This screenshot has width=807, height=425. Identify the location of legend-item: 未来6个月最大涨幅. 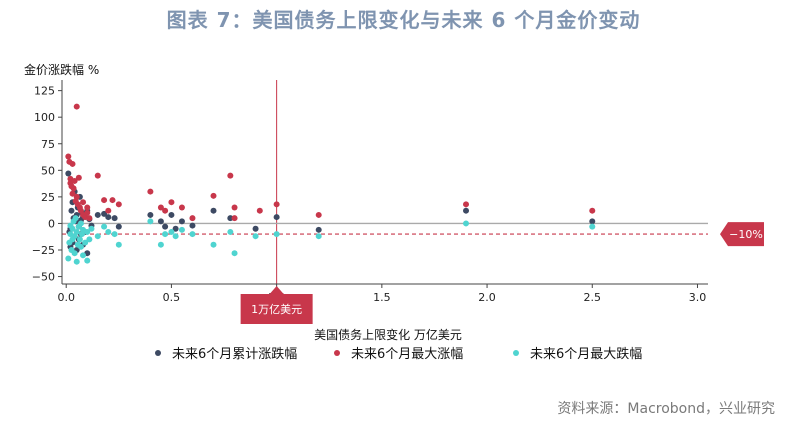
(398, 354).